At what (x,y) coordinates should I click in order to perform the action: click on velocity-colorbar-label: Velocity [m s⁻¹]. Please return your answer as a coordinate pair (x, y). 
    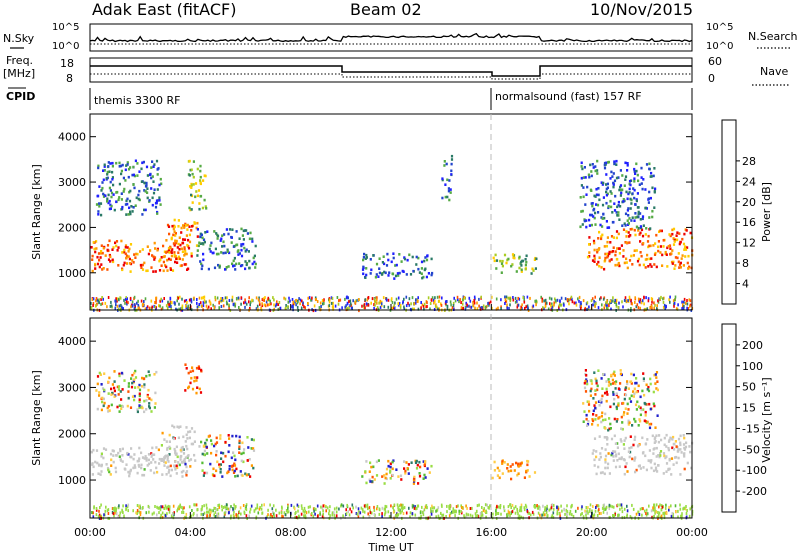
    Looking at the image, I should click on (766, 419).